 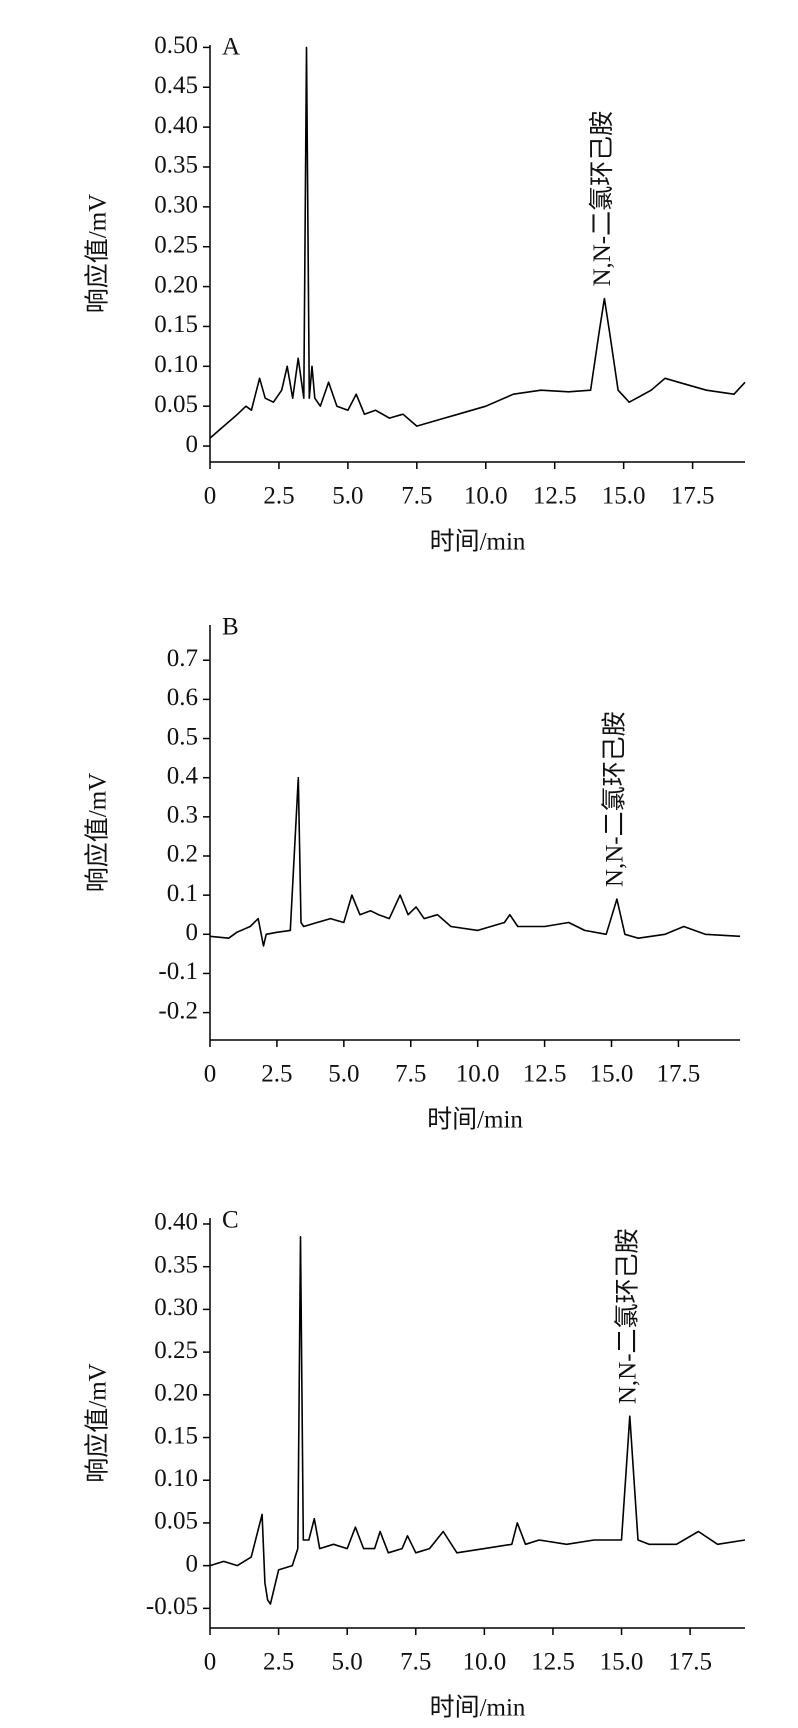 What do you see at coordinates (230, 627) in the screenshot?
I see `panel-label: B` at bounding box center [230, 627].